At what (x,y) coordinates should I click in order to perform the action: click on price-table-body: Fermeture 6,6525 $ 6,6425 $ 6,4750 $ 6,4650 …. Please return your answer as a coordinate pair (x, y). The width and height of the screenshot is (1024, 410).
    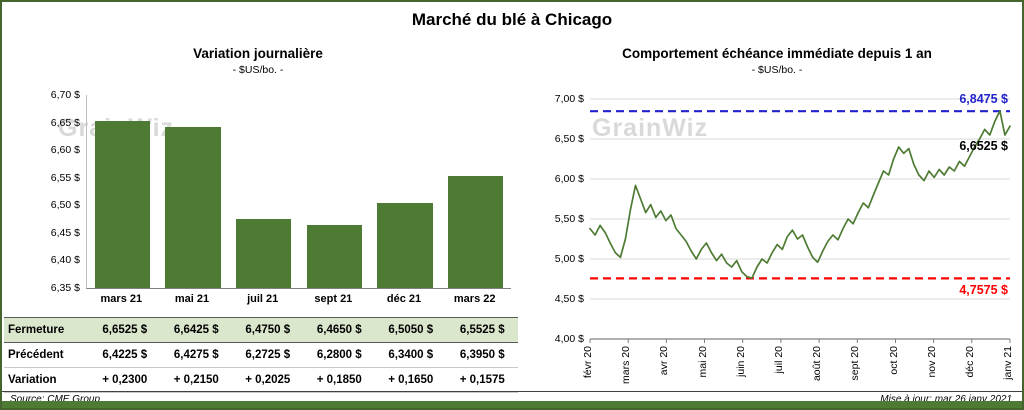
    Looking at the image, I should click on (261, 355).